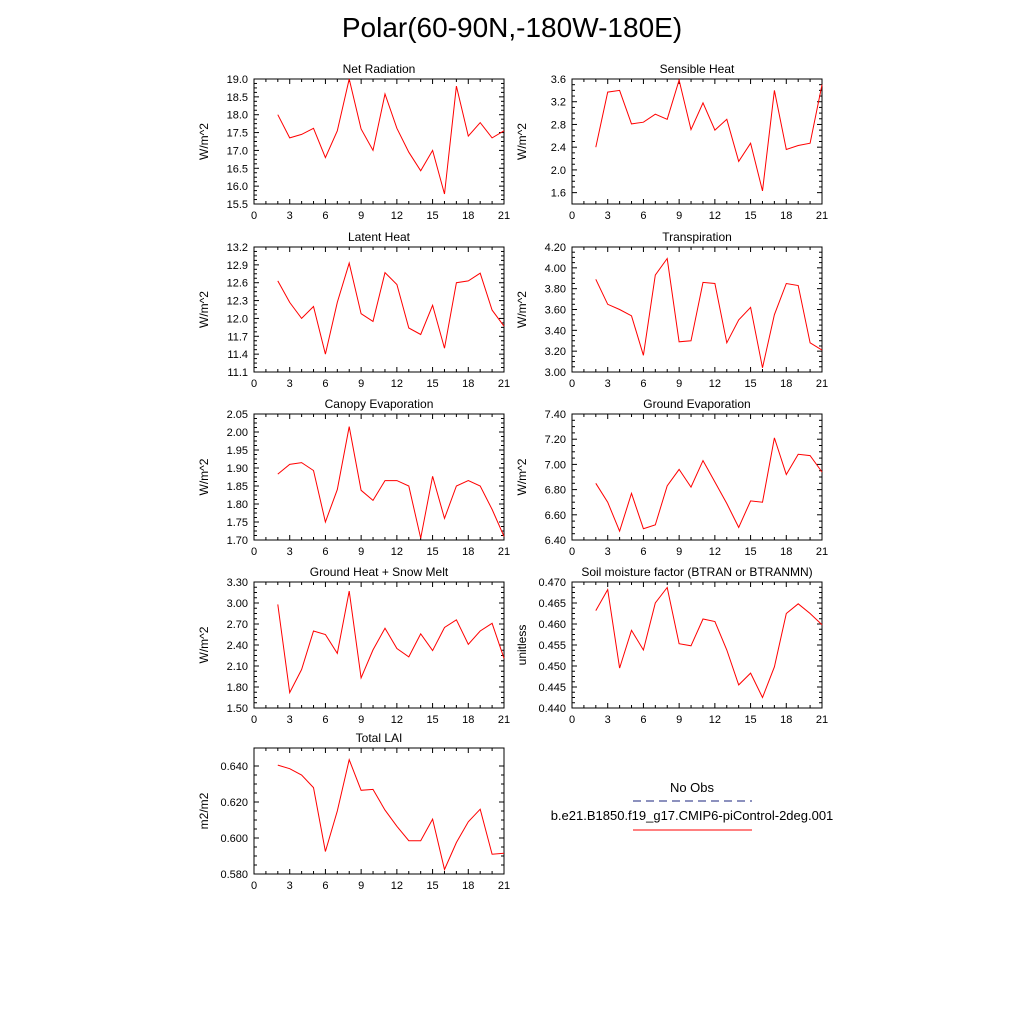 The width and height of the screenshot is (1024, 1024). What do you see at coordinates (237, 541) in the screenshot?
I see `panel-5-ytick-label: 1.70` at bounding box center [237, 541].